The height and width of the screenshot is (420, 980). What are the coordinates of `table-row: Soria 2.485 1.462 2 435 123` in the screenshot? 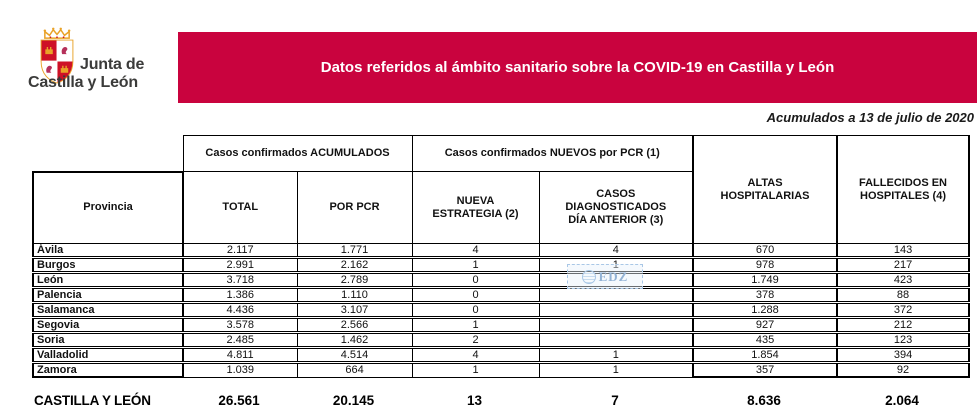 It's located at (501, 340).